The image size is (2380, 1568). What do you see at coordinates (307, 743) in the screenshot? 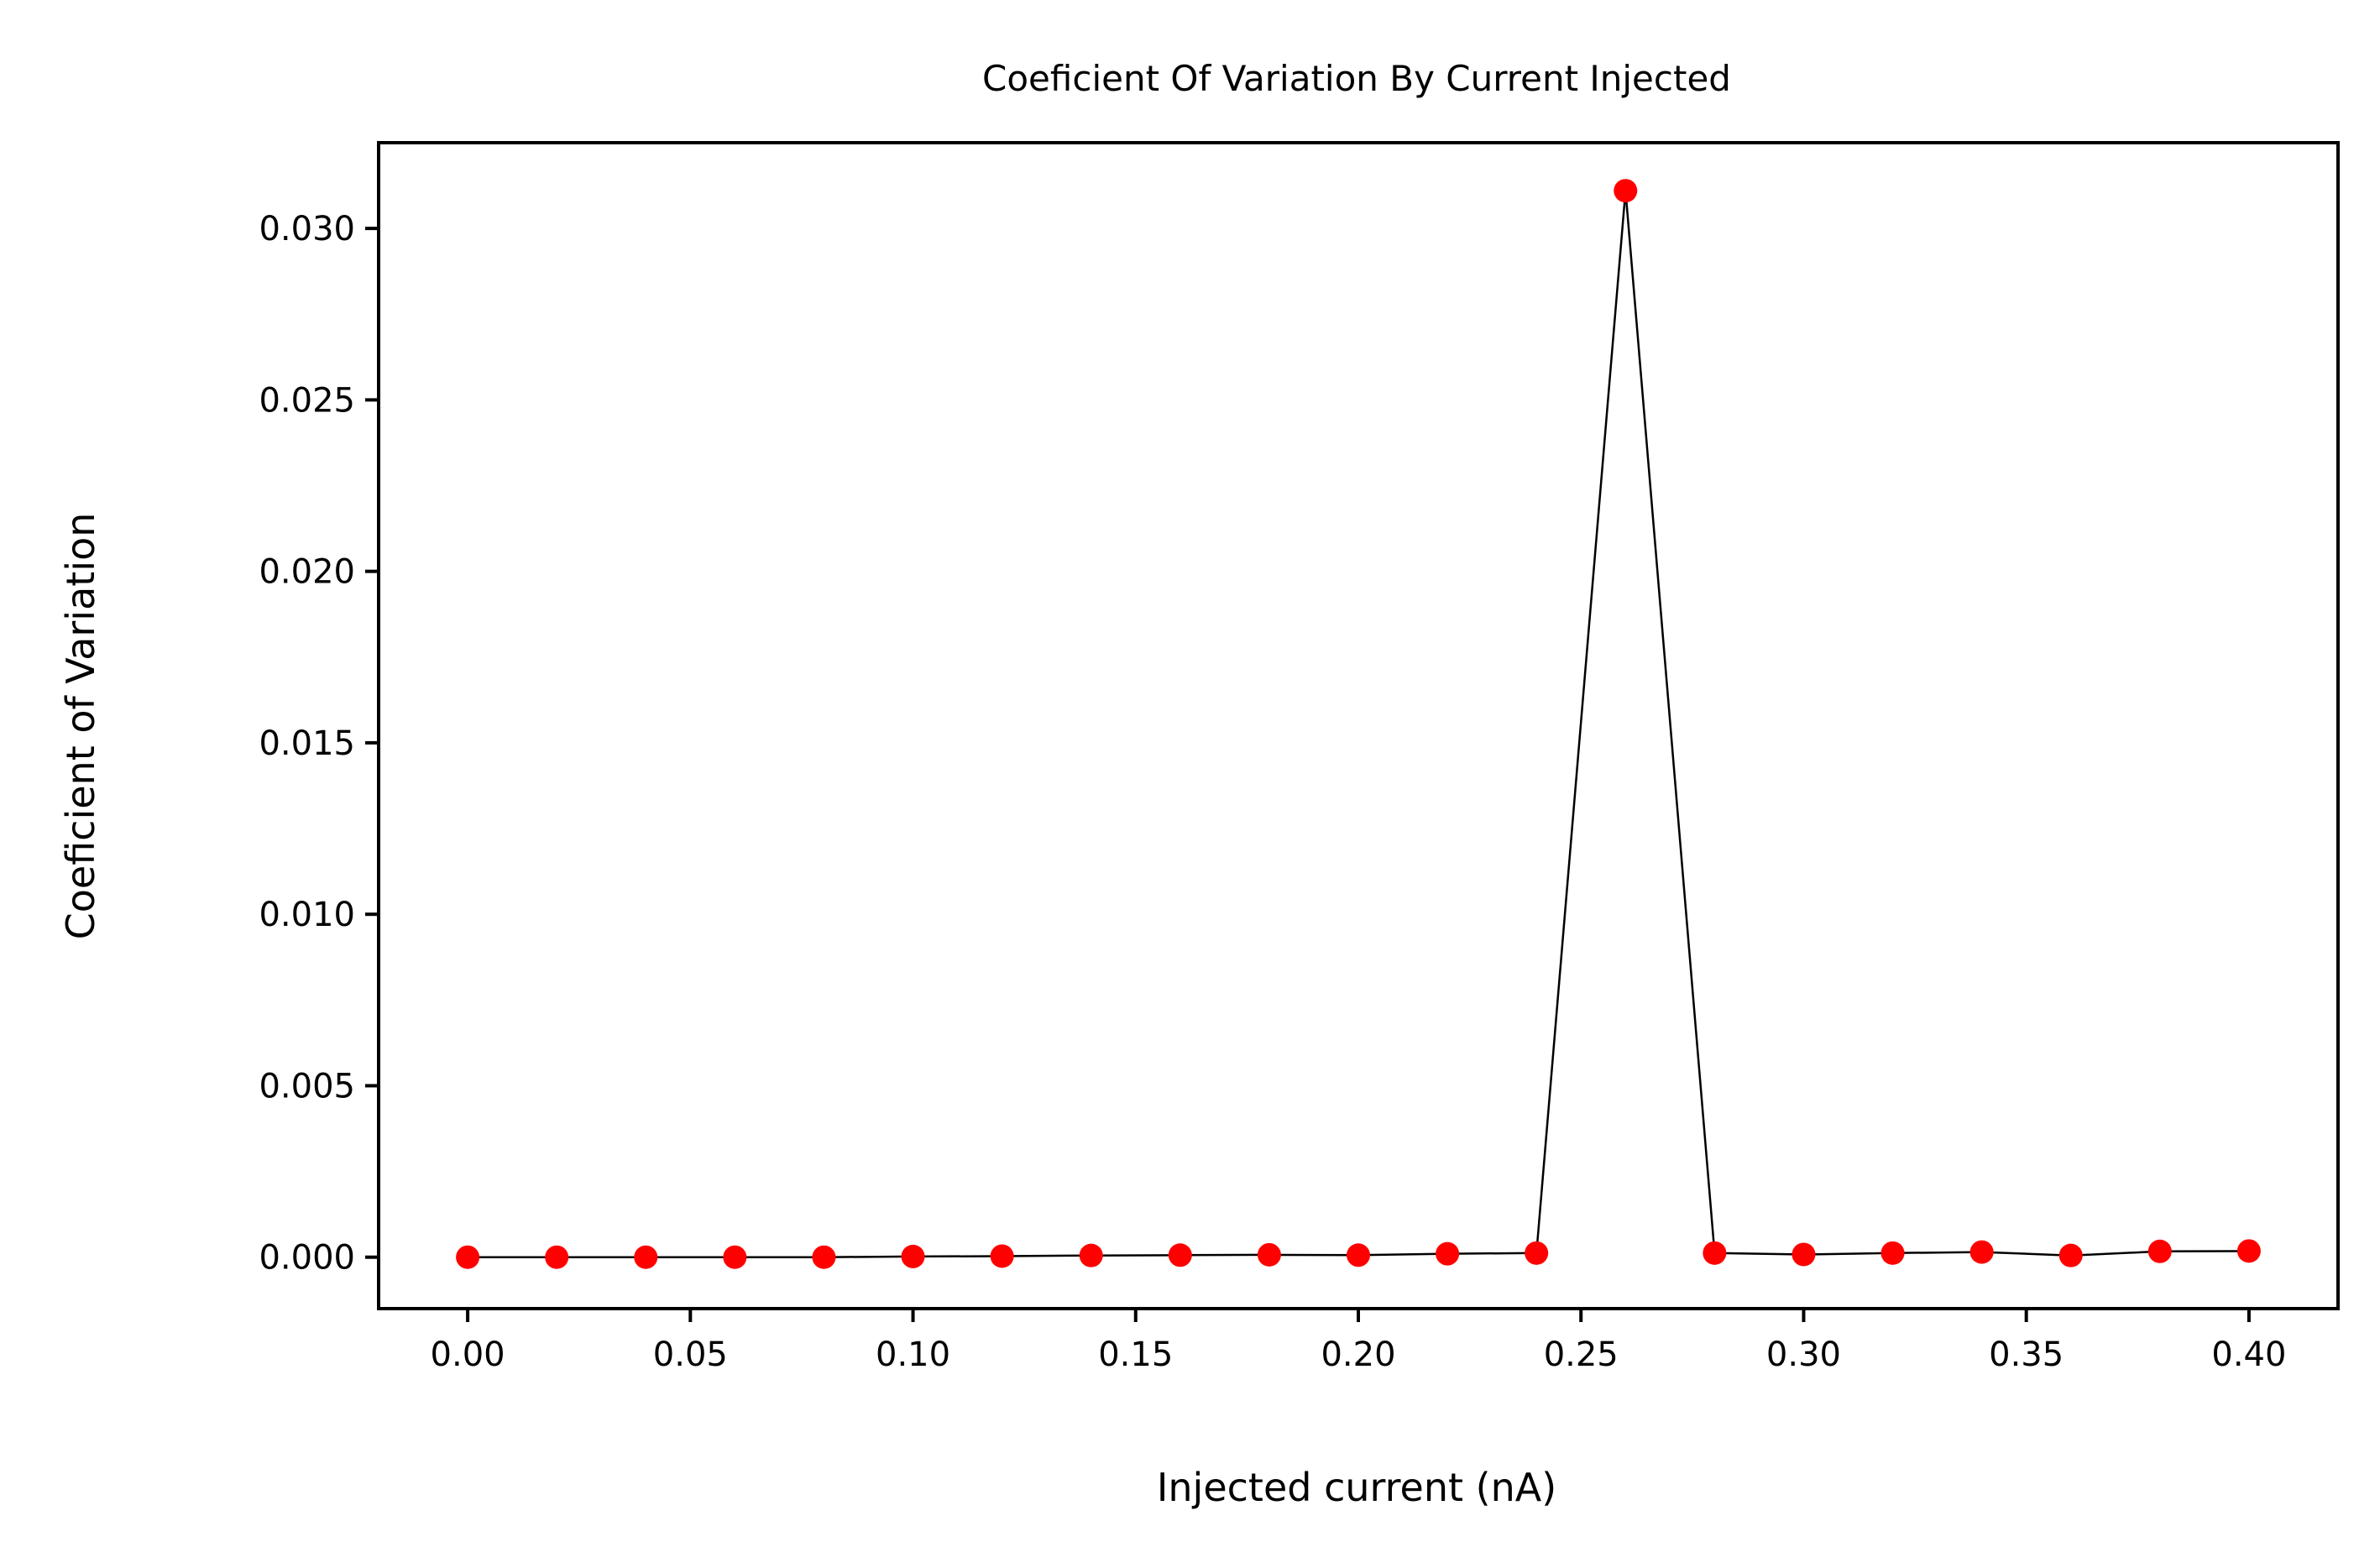
I see `y-tick-label: 0.015` at bounding box center [307, 743].